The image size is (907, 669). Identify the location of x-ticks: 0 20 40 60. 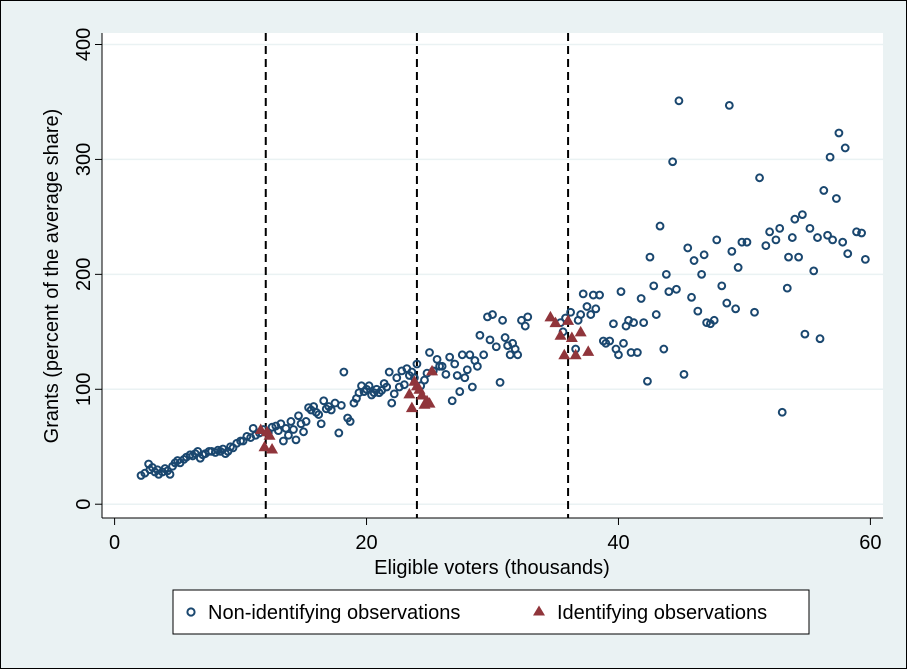
(495, 536).